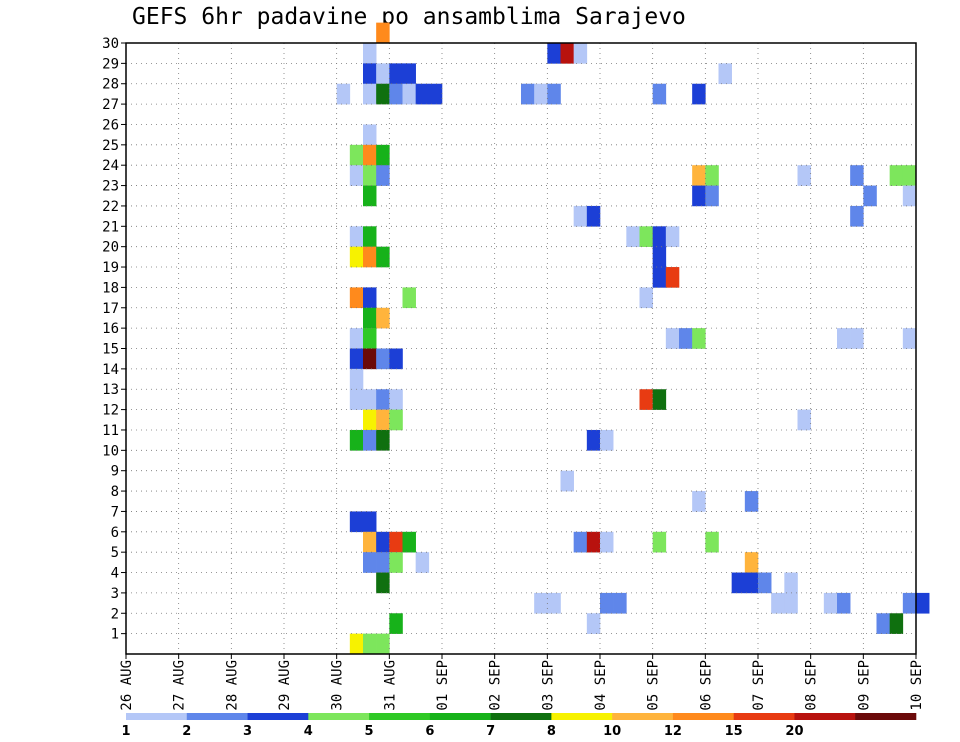 This screenshot has width=960, height=742. Describe the element at coordinates (110, 350) in the screenshot. I see `y-tick-label: 15` at that location.